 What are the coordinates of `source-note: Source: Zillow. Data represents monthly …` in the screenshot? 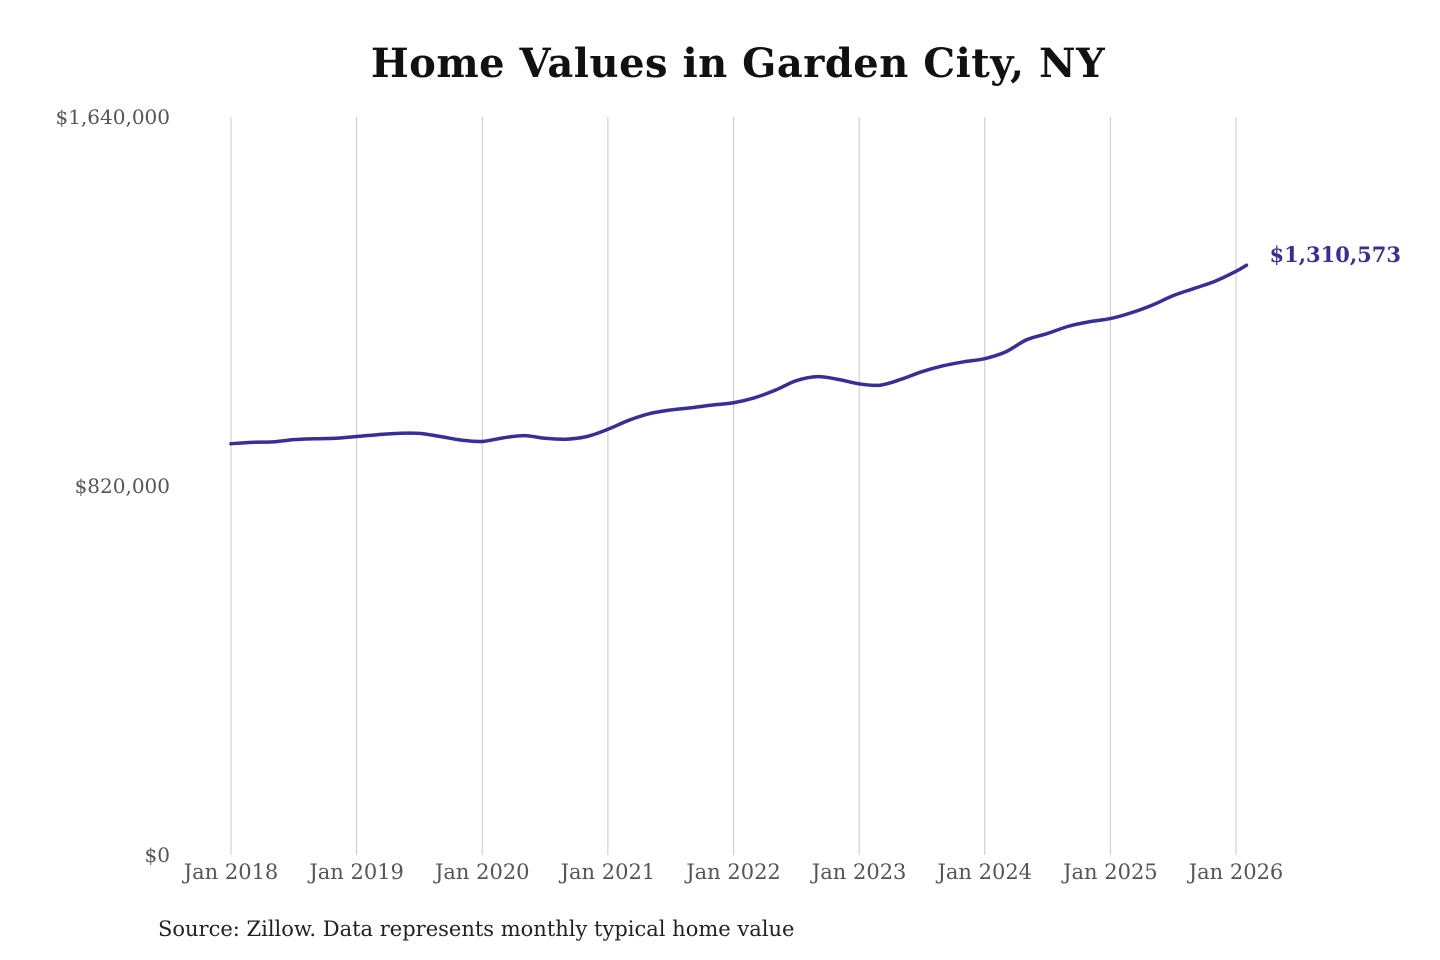 It's located at (476, 929).